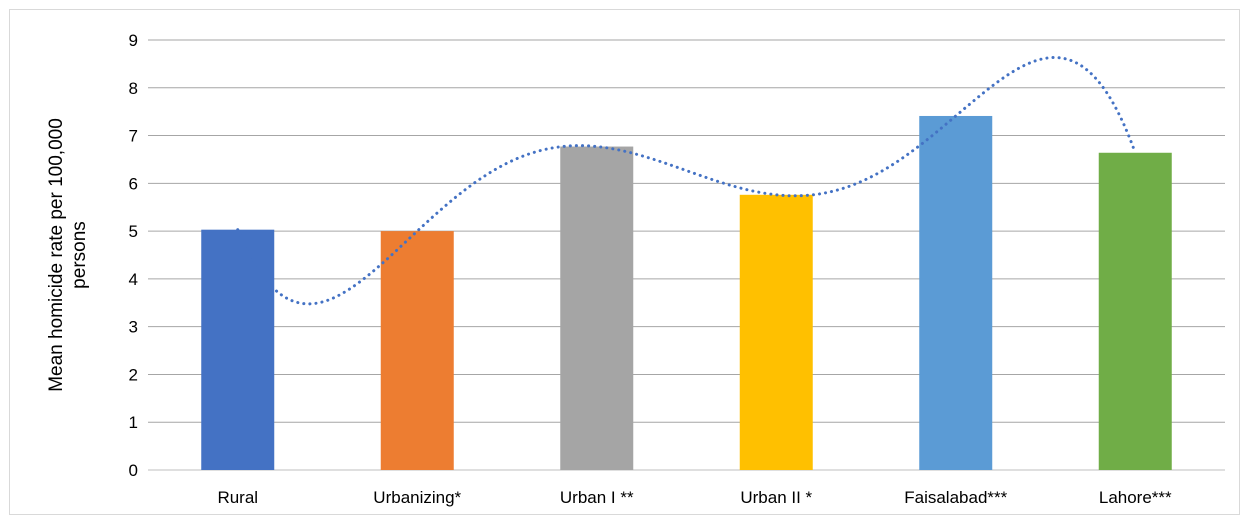 This screenshot has height=525, width=1250. I want to click on y-tick-label: 0, so click(133, 470).